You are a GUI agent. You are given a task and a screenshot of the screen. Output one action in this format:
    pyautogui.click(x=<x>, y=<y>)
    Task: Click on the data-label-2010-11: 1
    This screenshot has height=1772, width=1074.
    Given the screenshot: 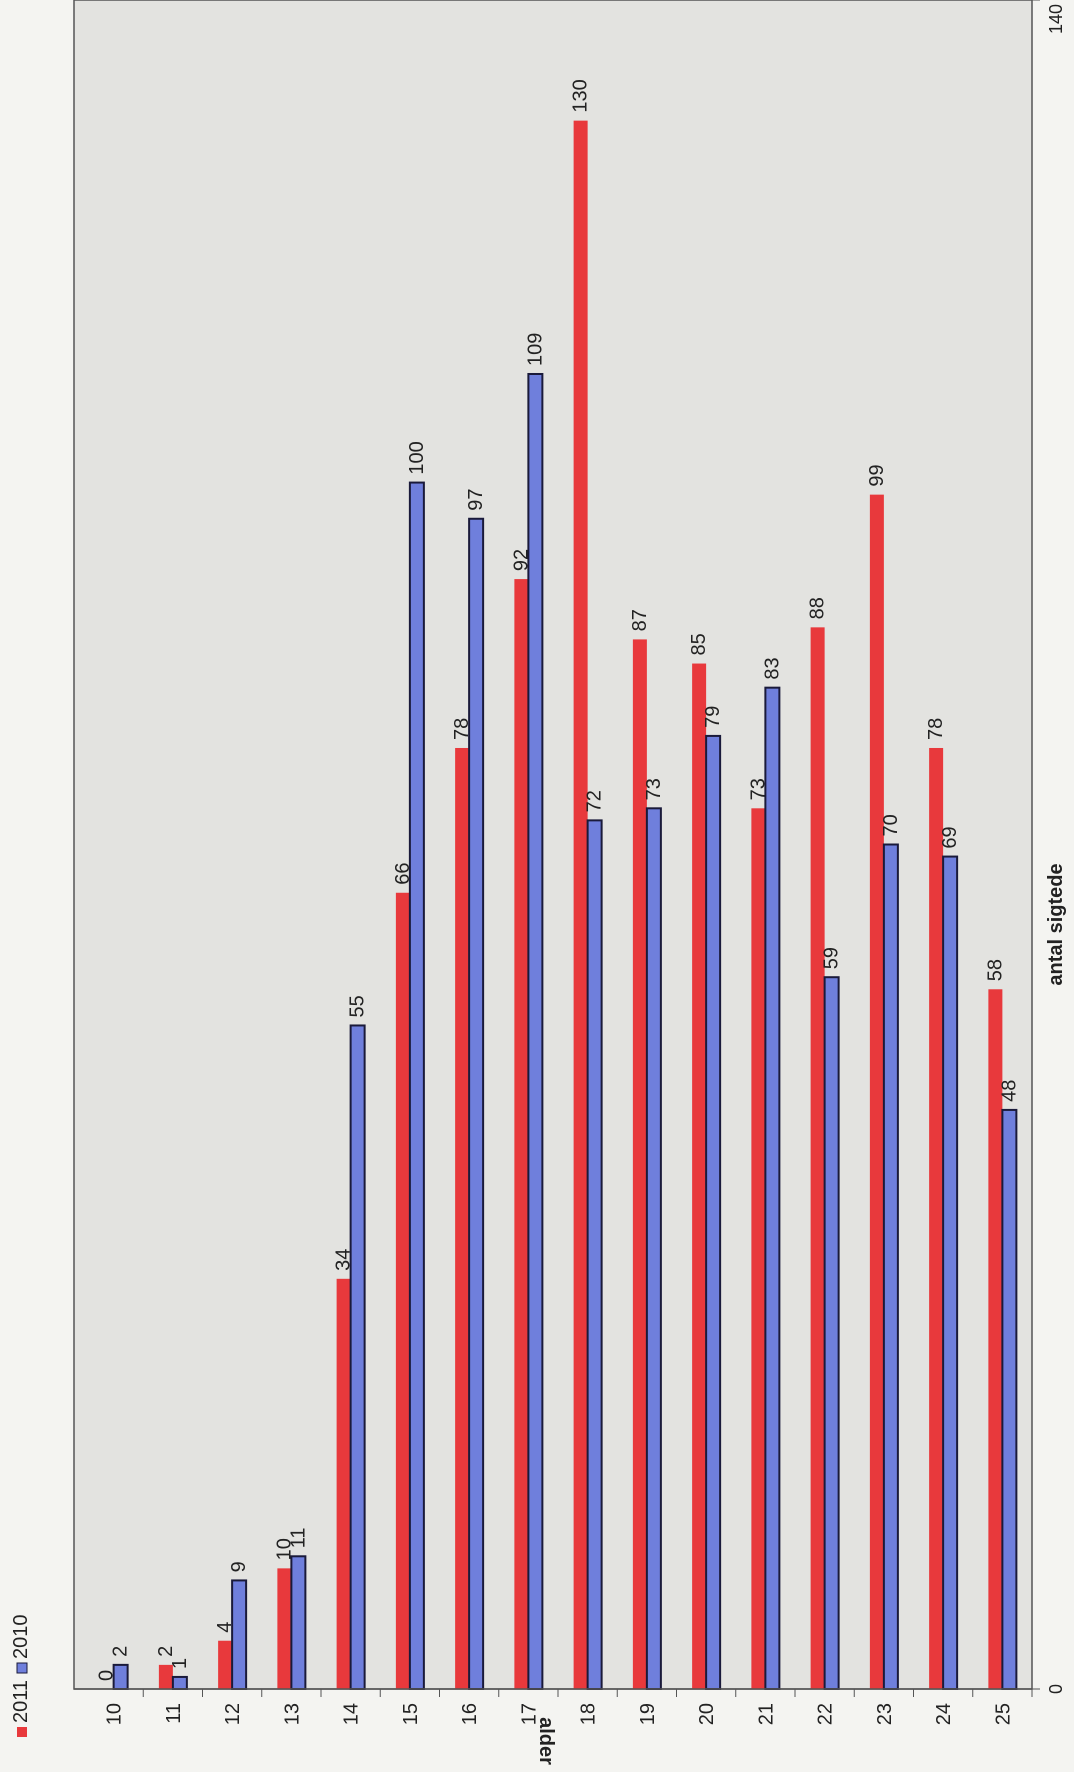 What is the action you would take?
    pyautogui.click(x=180, y=1663)
    